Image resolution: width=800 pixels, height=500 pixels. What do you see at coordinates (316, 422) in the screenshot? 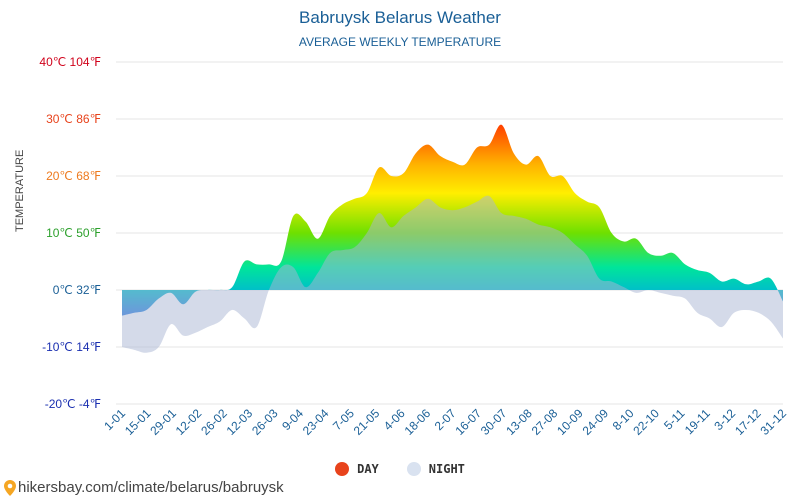
I see `x-tick-label: 23-04` at bounding box center [316, 422].